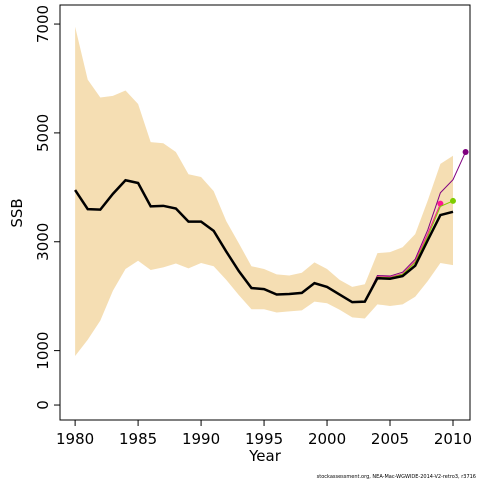 The image size is (480, 480). Describe the element at coordinates (264, 439) in the screenshot. I see `x-tick-label: 1995` at that location.